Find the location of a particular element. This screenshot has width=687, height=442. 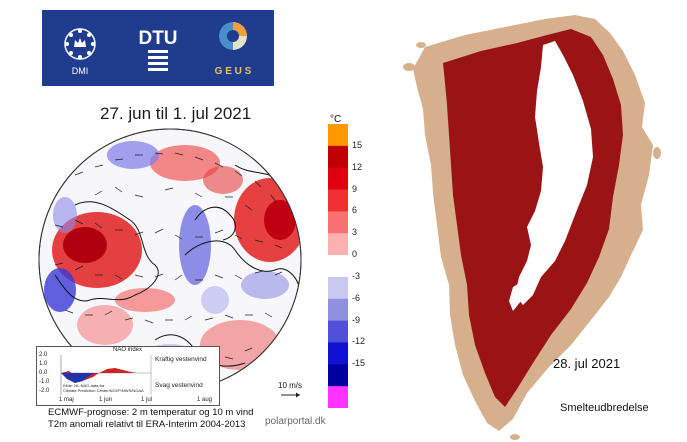

no-melt-patch is located at coordinates (516, 296).